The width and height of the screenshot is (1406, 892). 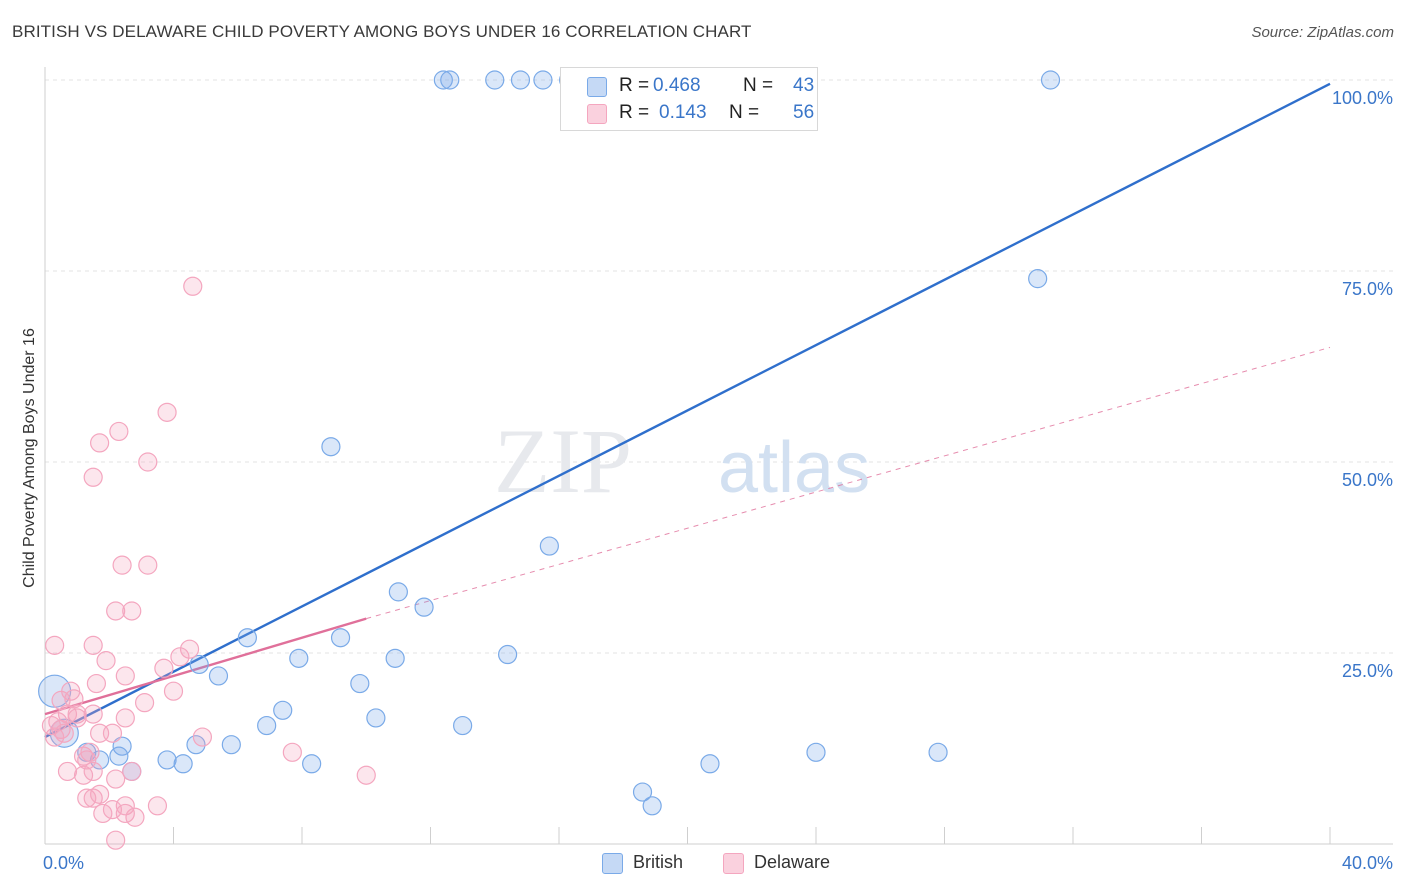 What do you see at coordinates (1367, 671) in the screenshot?
I see `y-tick-label: 25.0%` at bounding box center [1367, 671].